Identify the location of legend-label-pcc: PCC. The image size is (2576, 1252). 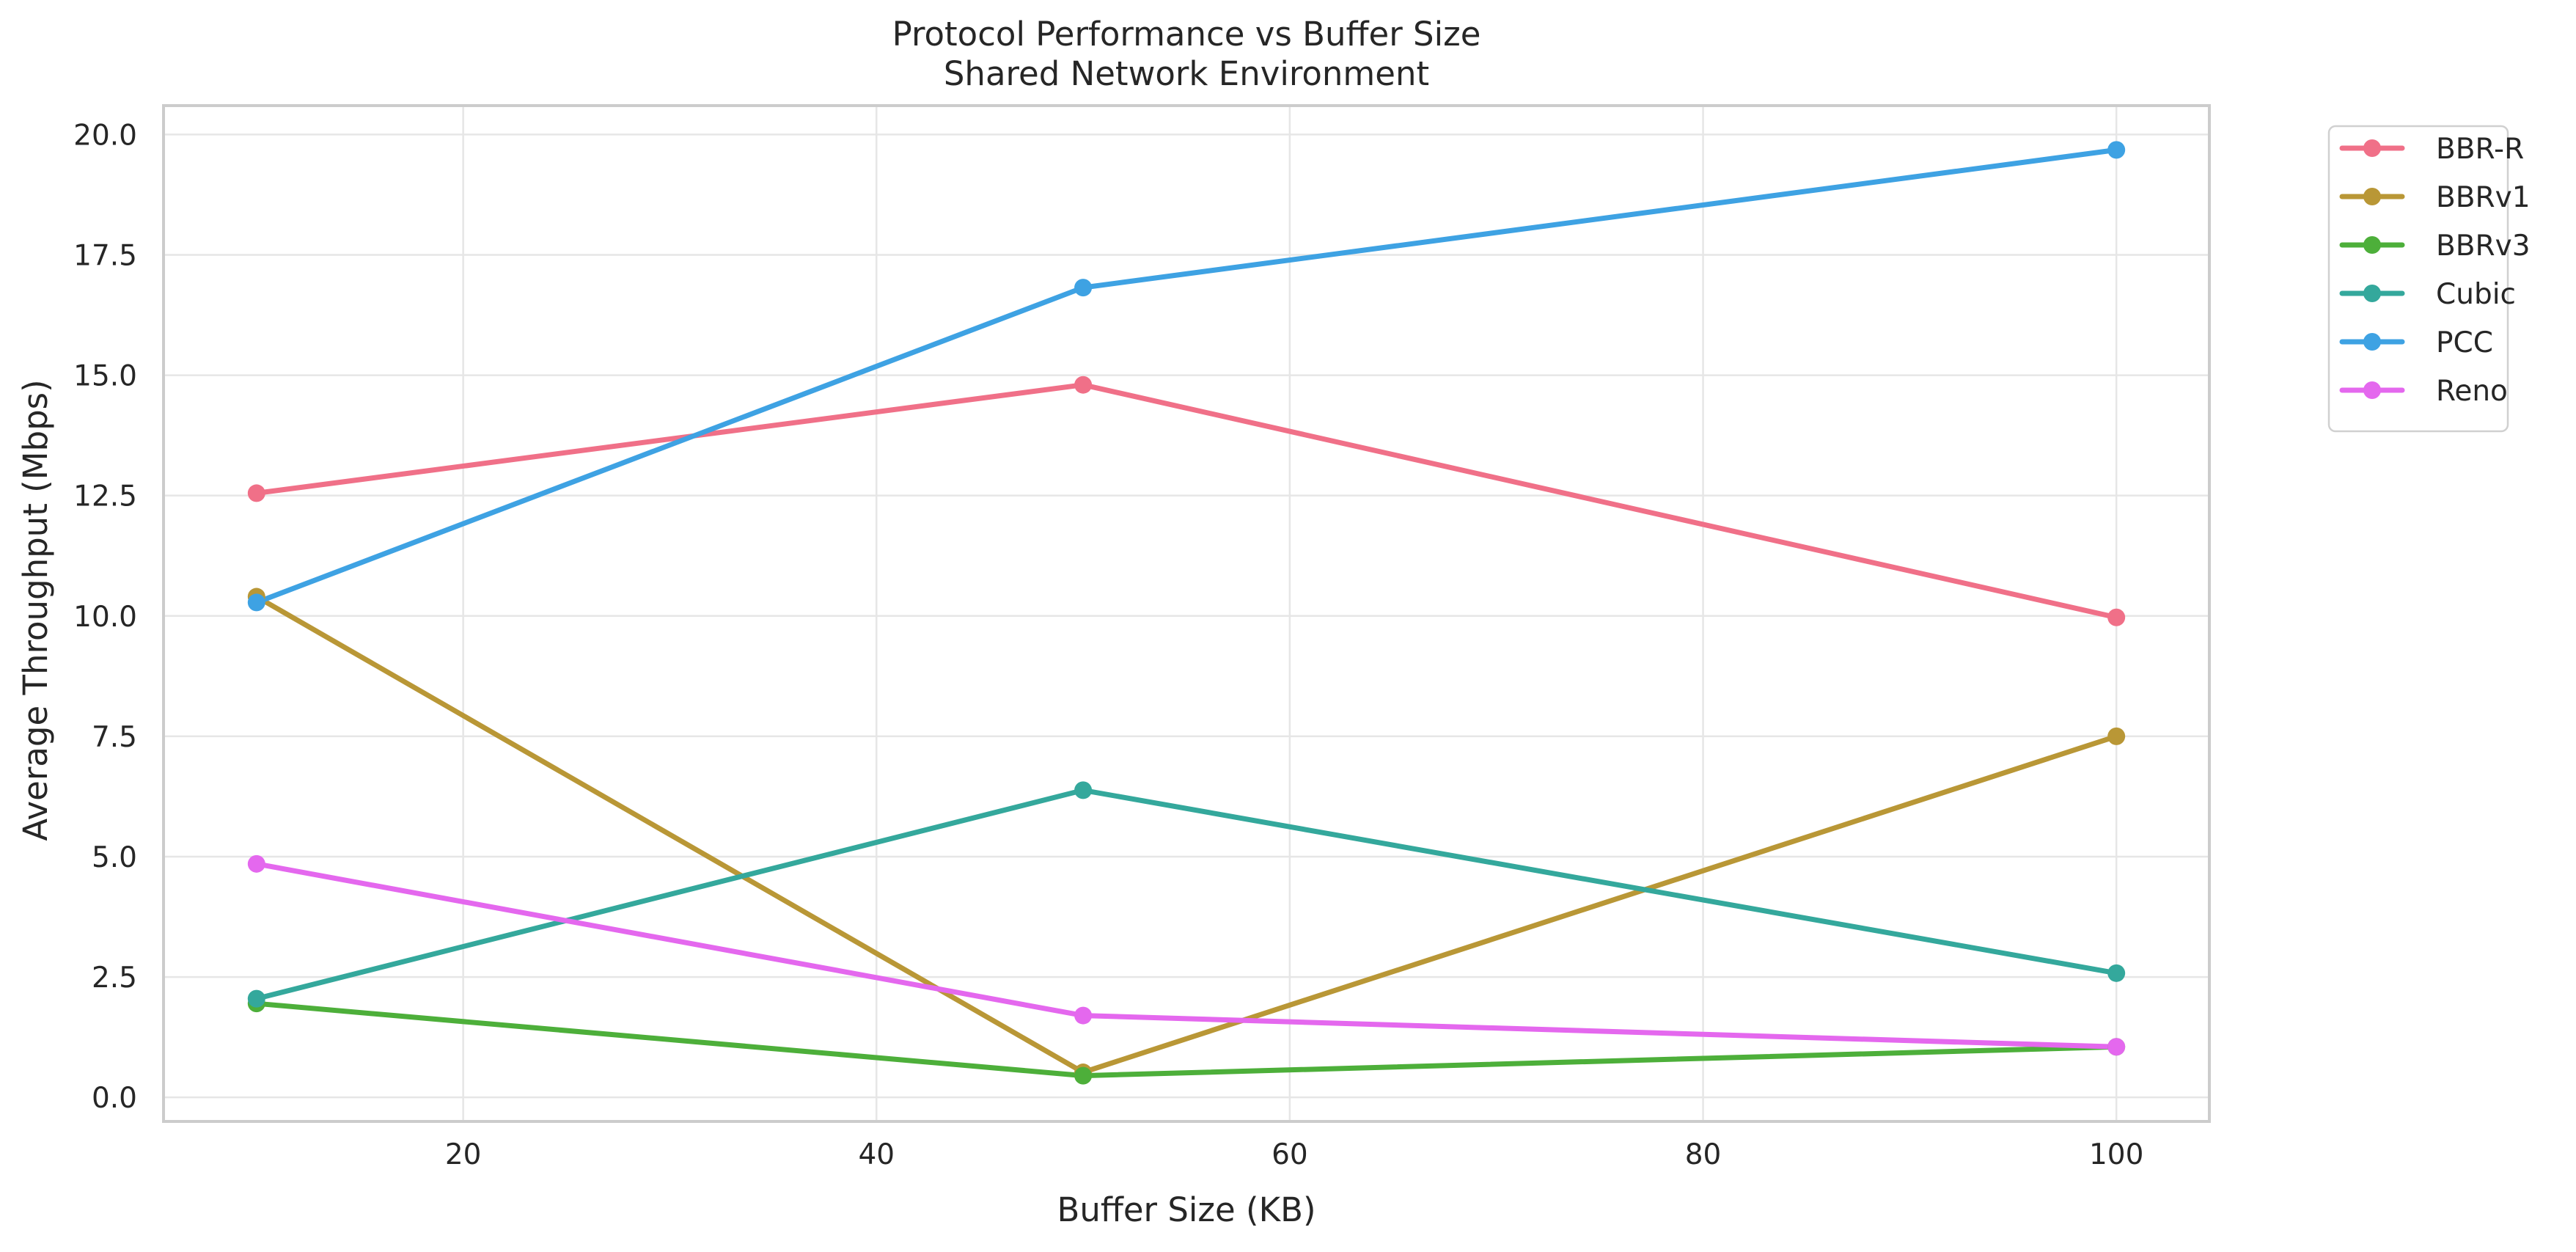
(2465, 343).